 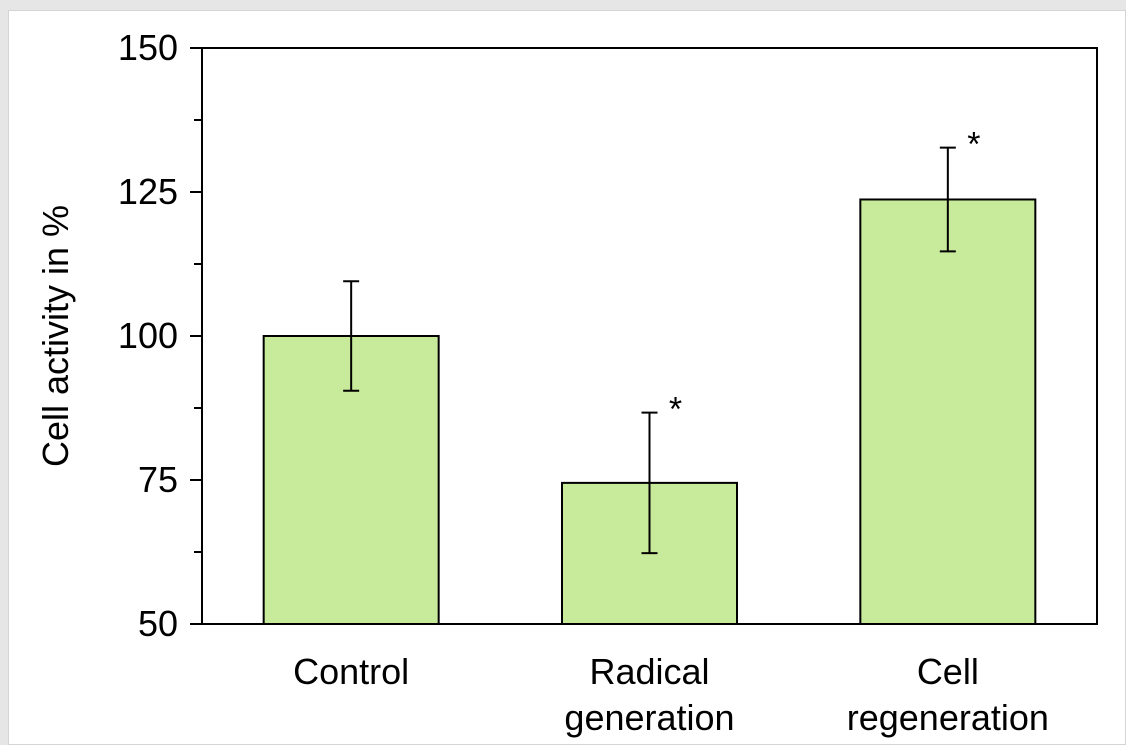 I want to click on y-tick-label: 50, so click(x=158, y=623).